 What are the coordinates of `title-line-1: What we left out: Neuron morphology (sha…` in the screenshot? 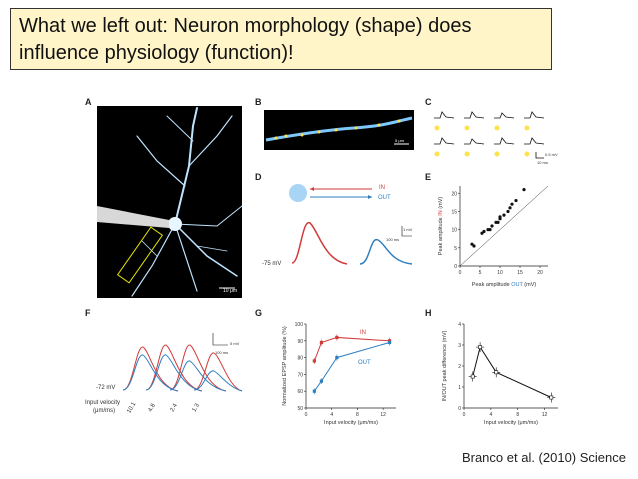 It's located at (245, 26).